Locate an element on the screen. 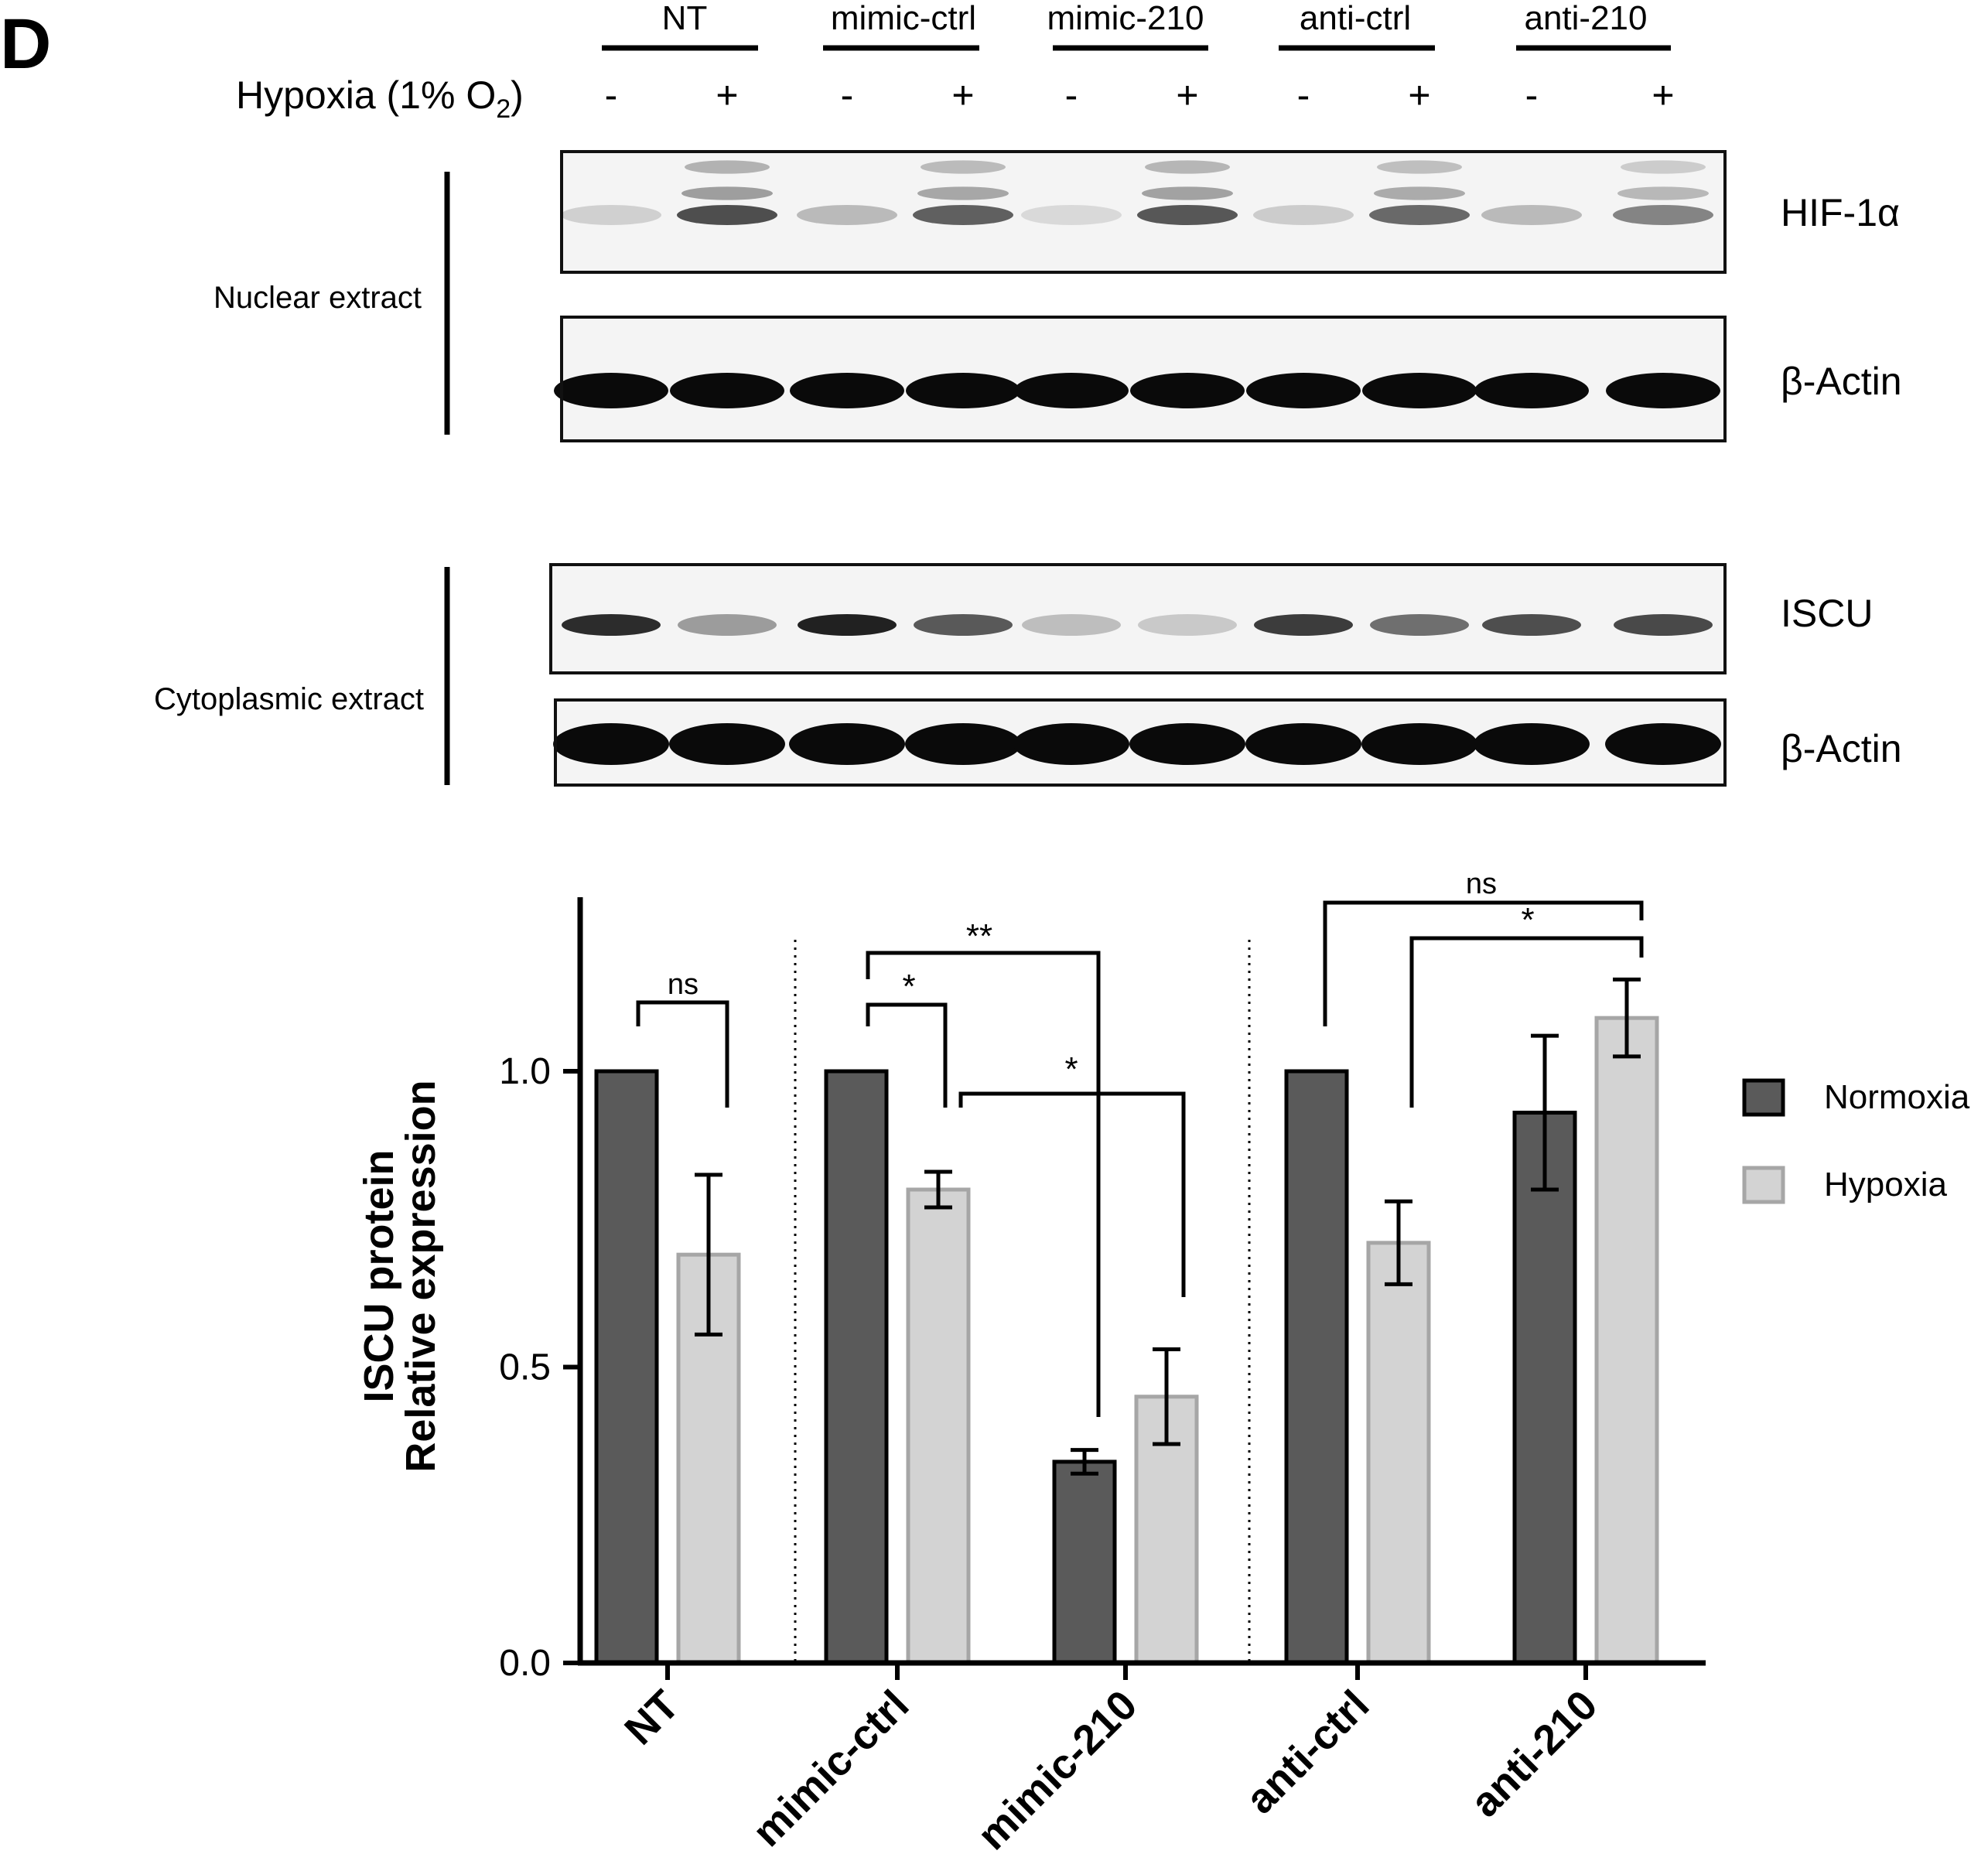 The width and height of the screenshot is (1988, 1871). legend-label-hypoxia: Hypoxia is located at coordinates (1886, 1185).